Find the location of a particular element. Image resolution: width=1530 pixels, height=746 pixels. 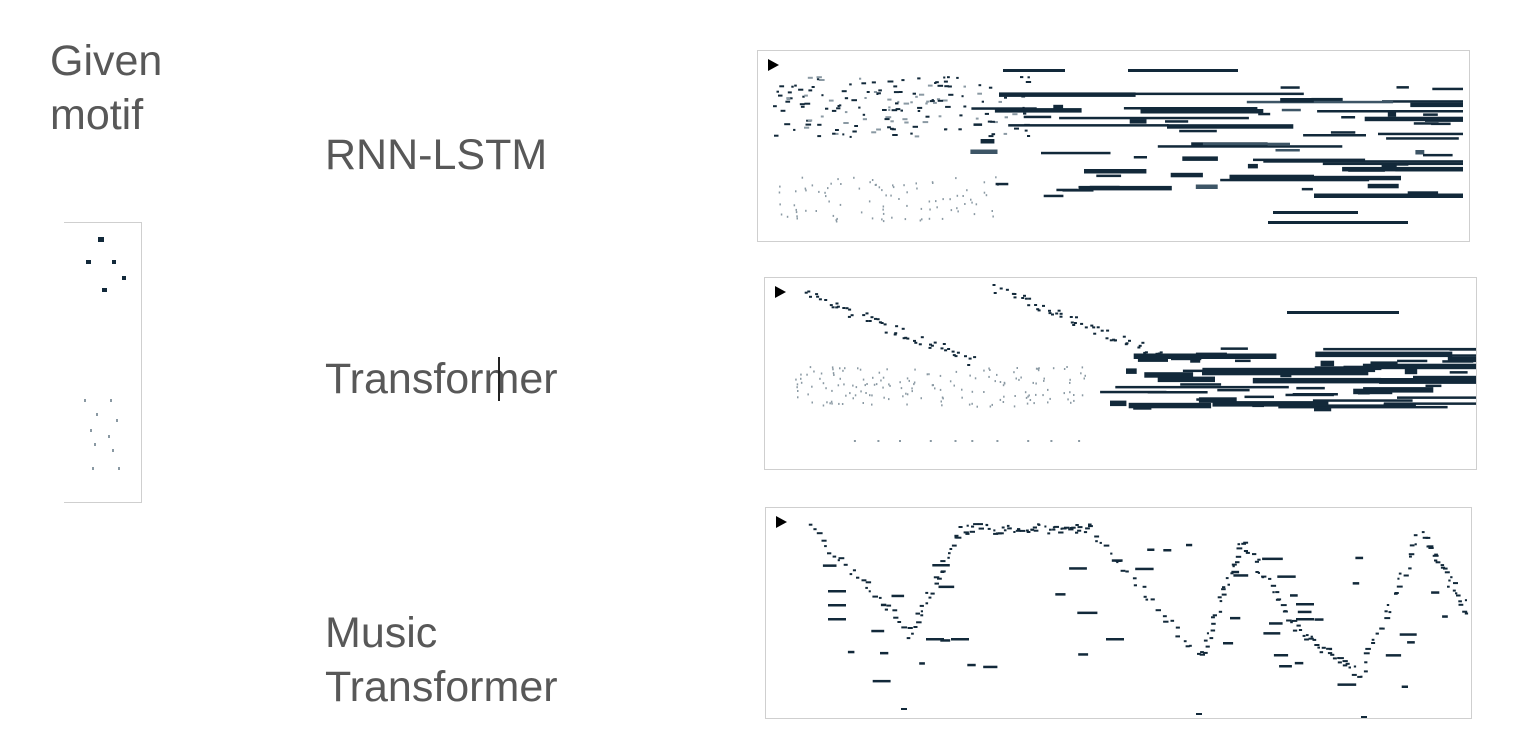

given-motif-roll is located at coordinates (103, 362).